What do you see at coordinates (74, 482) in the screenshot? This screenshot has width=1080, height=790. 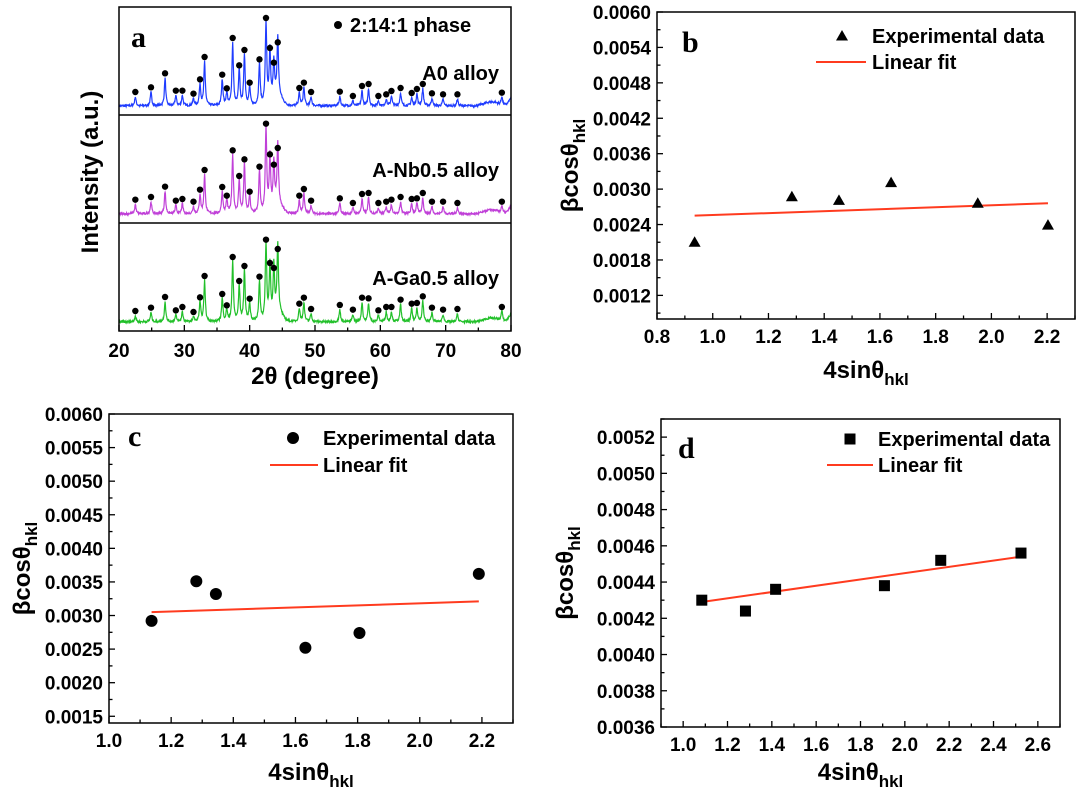 I see `y-tick-label: 0.0050` at bounding box center [74, 482].